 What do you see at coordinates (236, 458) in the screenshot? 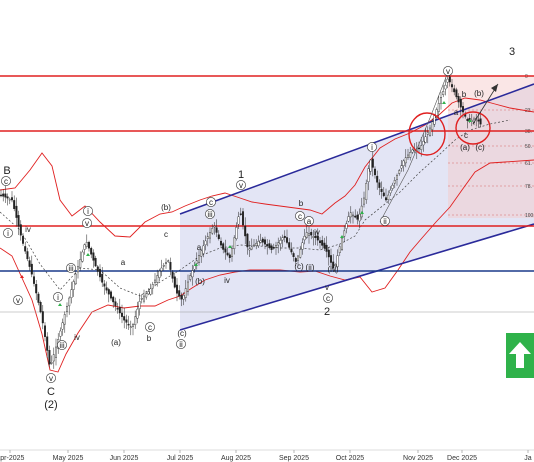
I see `x-tick-label: Aug 2025` at bounding box center [236, 458].